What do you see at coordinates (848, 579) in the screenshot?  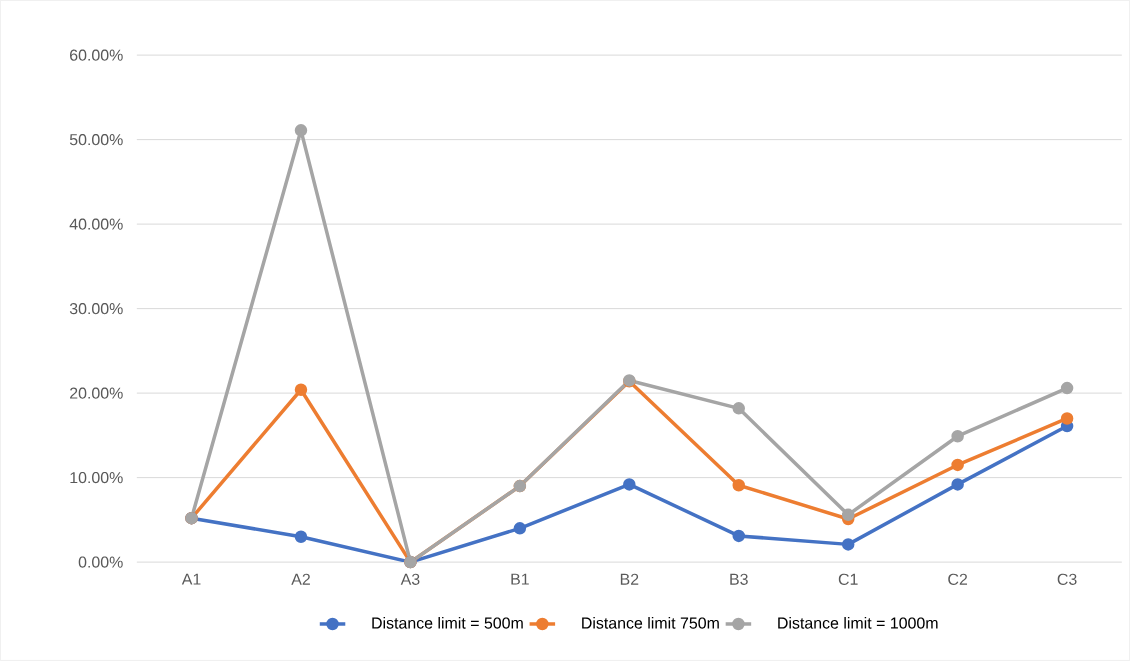 I see `x-tick-label: C1` at bounding box center [848, 579].